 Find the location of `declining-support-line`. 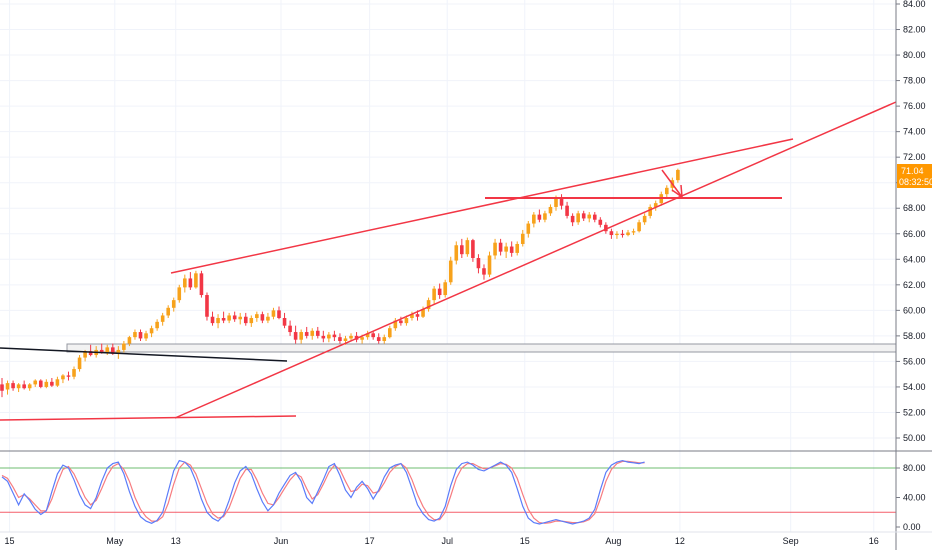

declining-support-line is located at coordinates (144, 354).